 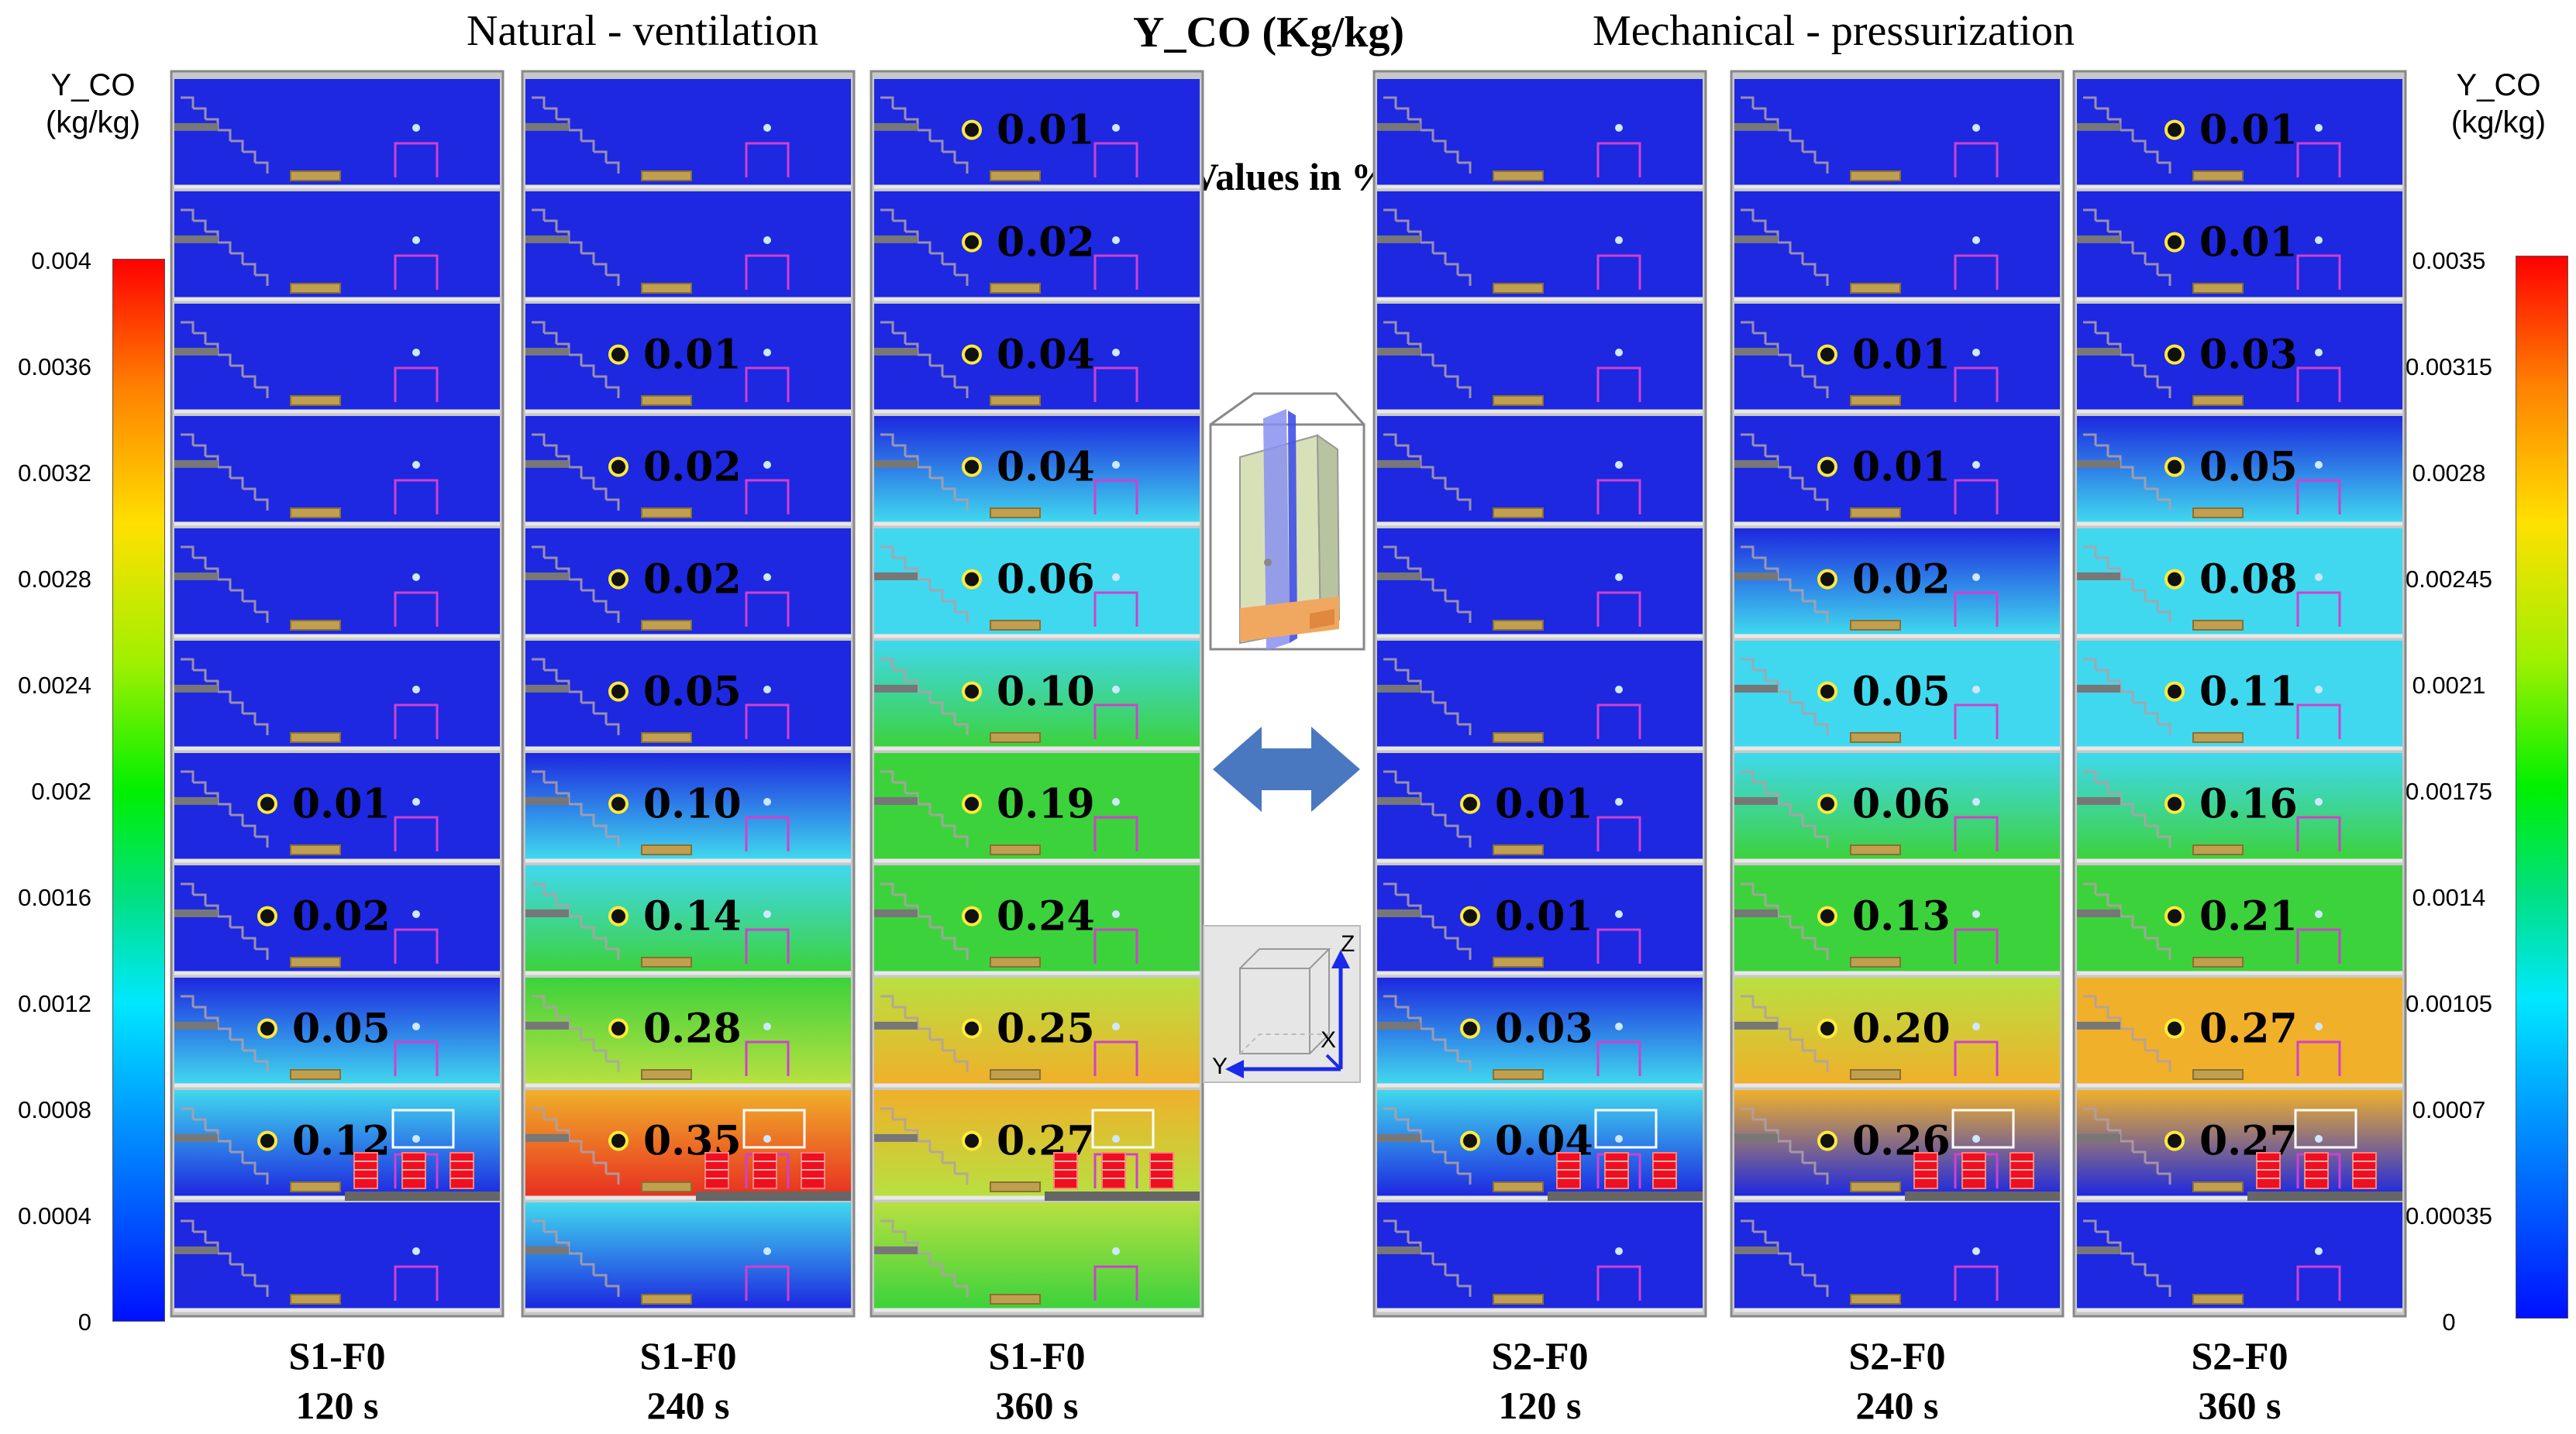 What do you see at coordinates (84, 1322) in the screenshot?
I see `scalebar-left-tick-10: 0` at bounding box center [84, 1322].